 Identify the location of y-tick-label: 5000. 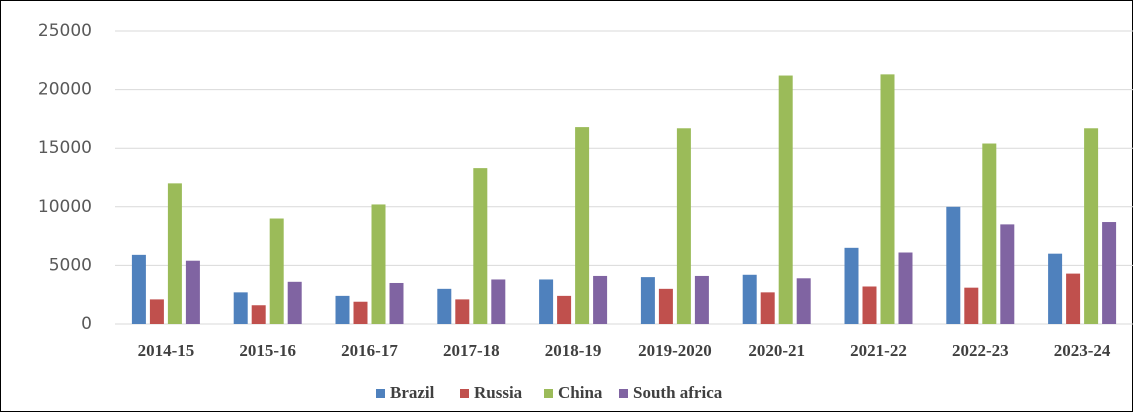
(70, 265).